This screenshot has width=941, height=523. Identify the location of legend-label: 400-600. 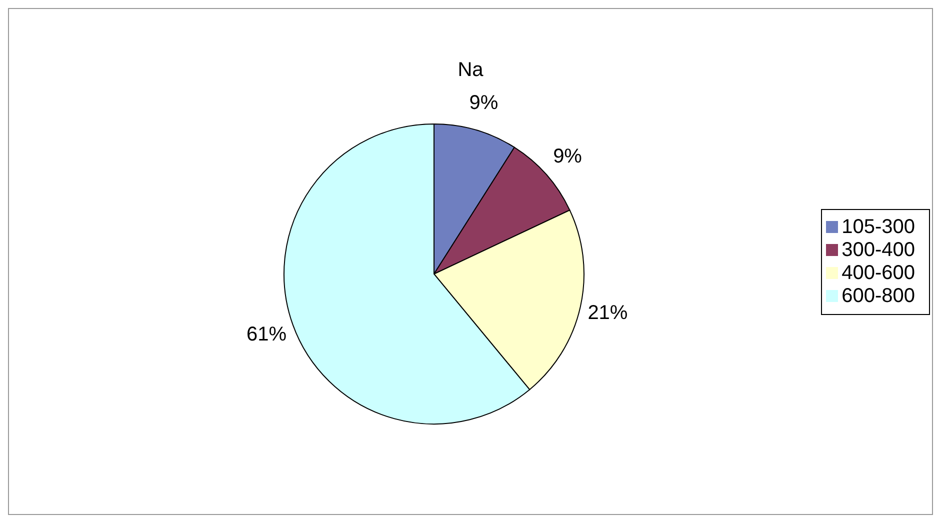
(878, 273).